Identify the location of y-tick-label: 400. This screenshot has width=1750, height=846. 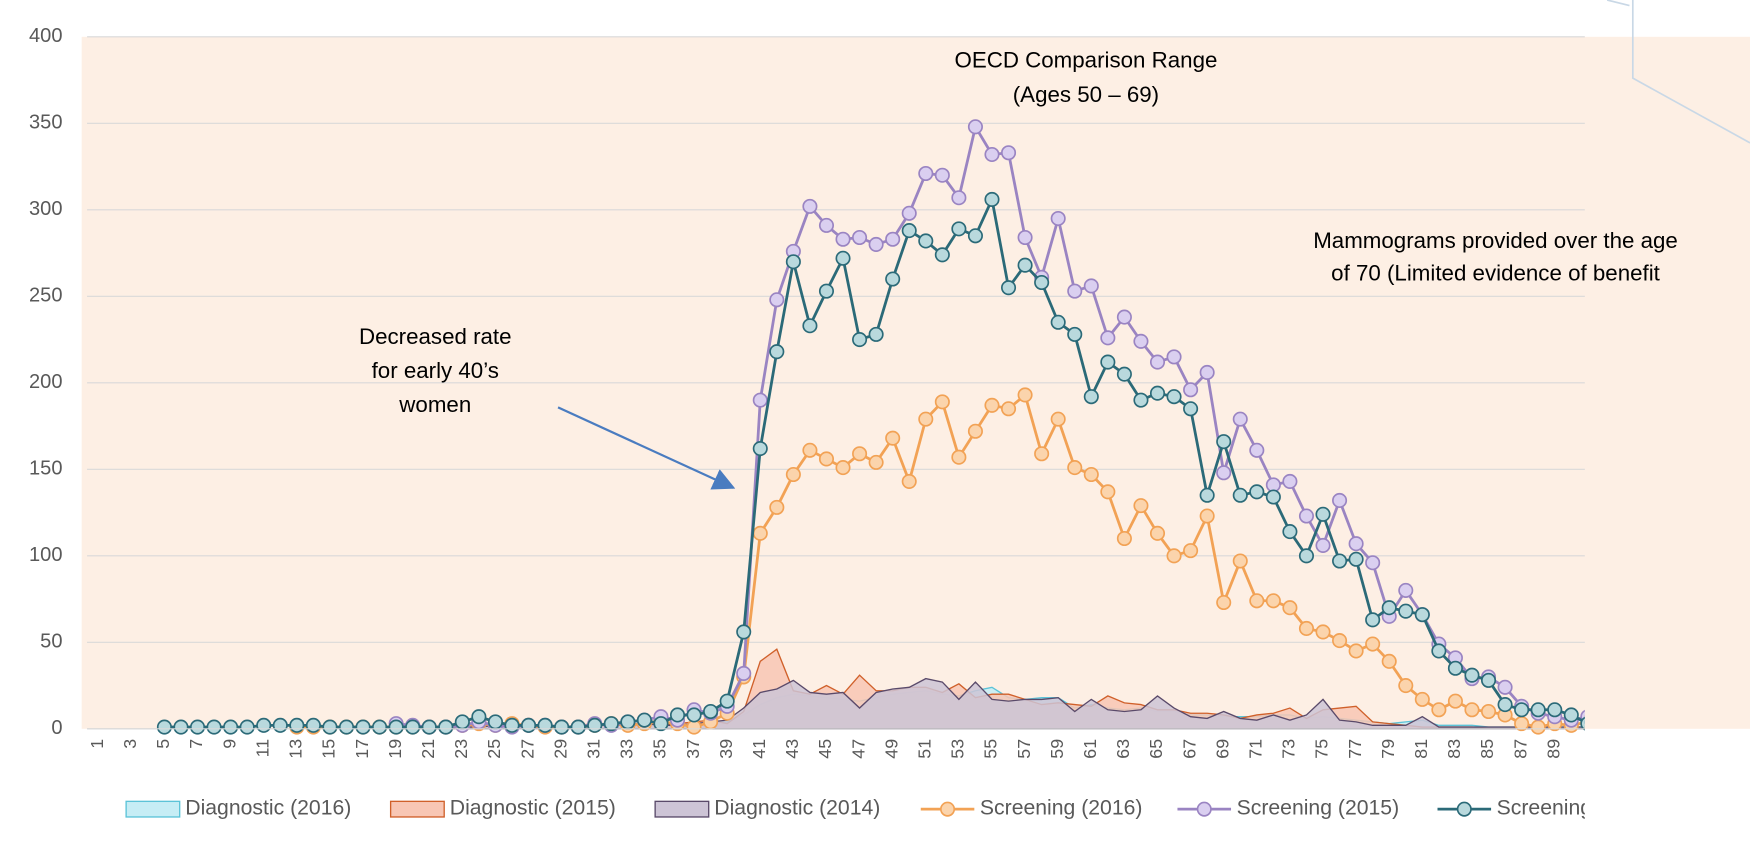
(46, 36).